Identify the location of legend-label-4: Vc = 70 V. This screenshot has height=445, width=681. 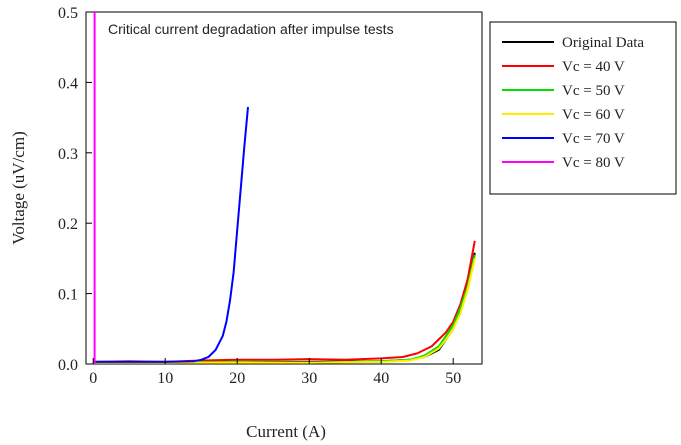
(593, 139).